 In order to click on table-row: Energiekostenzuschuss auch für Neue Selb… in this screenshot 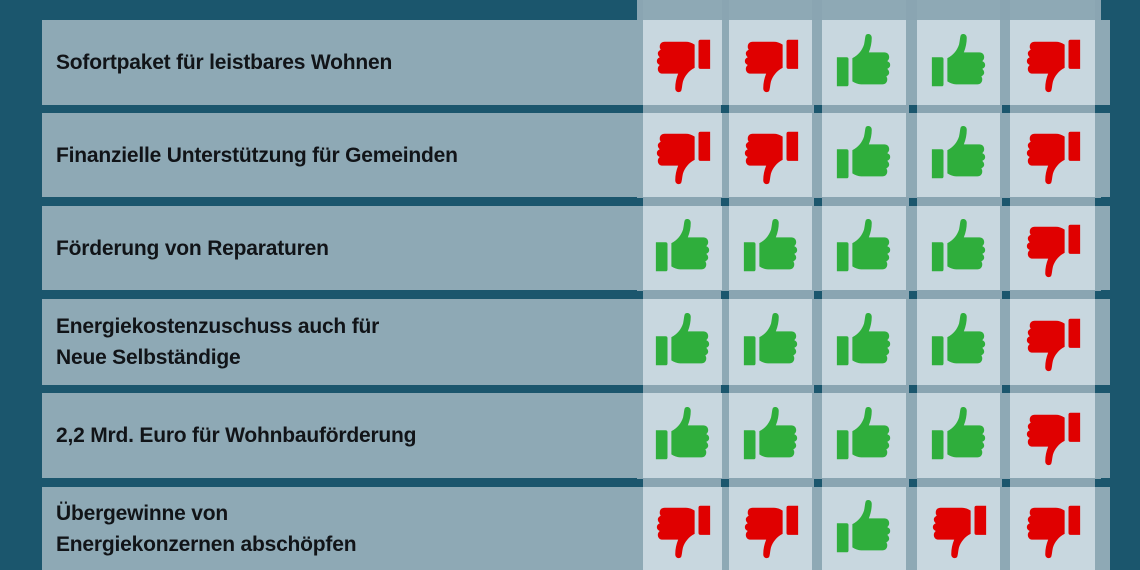, I will do `click(576, 342)`.